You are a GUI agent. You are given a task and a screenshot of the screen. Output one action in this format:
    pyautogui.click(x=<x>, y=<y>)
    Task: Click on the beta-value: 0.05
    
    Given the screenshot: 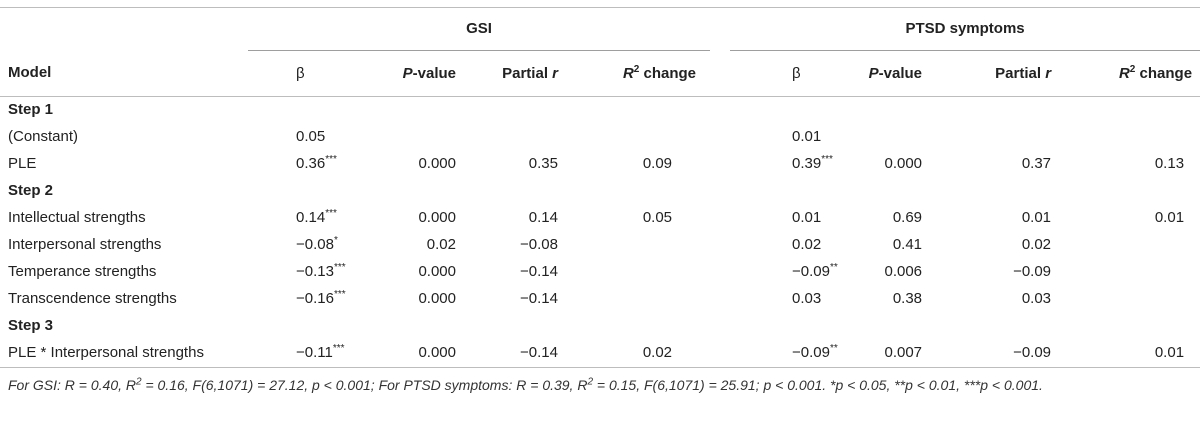 What is the action you would take?
    pyautogui.click(x=311, y=136)
    